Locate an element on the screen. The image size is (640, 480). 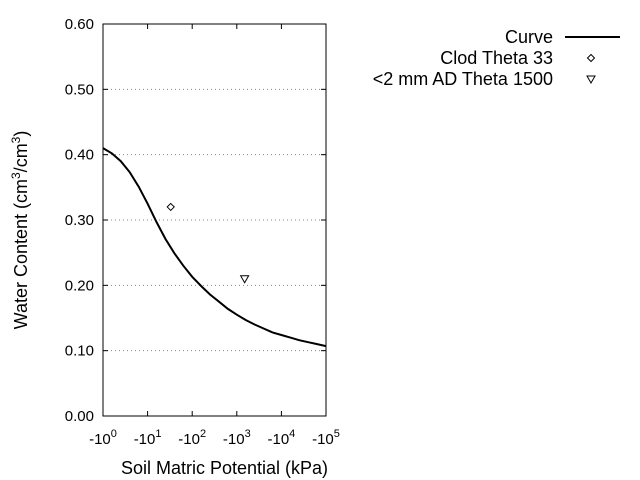
x-tick-label: -104 is located at coordinates (281, 438).